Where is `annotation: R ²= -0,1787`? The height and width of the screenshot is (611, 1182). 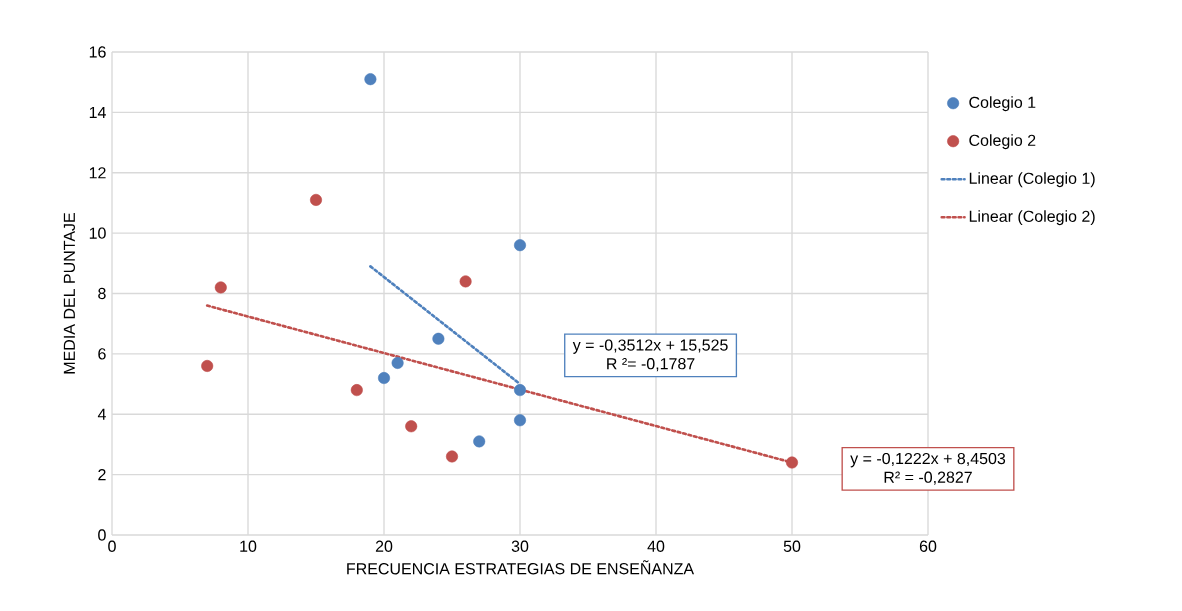 annotation: R ²= -0,1787 is located at coordinates (651, 365).